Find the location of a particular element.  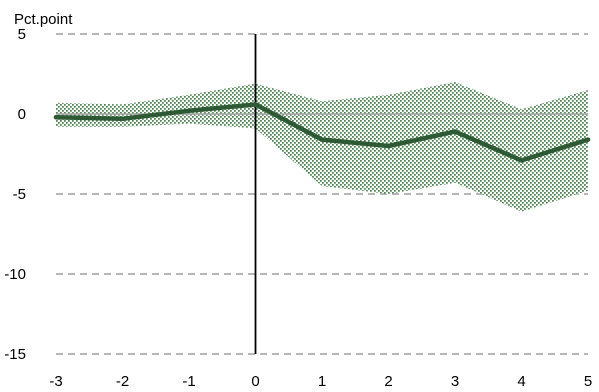

y-axis-label: Pct.point is located at coordinates (43, 19).